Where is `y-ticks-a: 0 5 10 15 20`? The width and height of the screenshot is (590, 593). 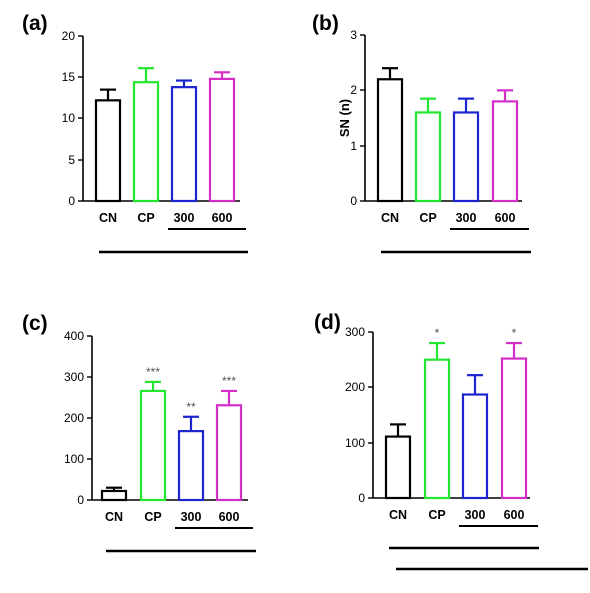
y-ticks-a: 0 5 10 15 20 is located at coordinates (72, 118).